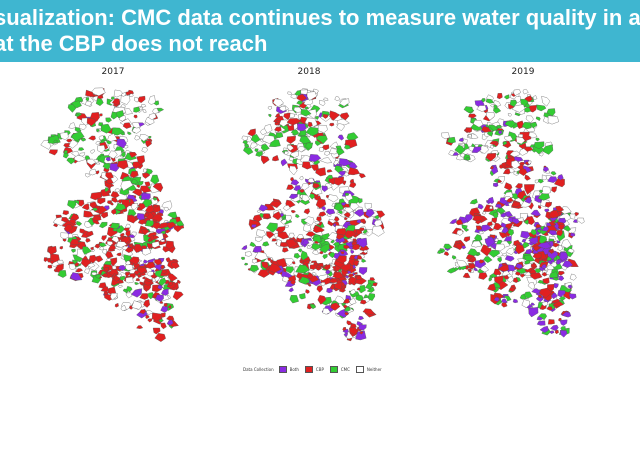  Describe the element at coordinates (134, 43) in the screenshot. I see `slide-title-line-2: at the CBP does not reach` at that location.